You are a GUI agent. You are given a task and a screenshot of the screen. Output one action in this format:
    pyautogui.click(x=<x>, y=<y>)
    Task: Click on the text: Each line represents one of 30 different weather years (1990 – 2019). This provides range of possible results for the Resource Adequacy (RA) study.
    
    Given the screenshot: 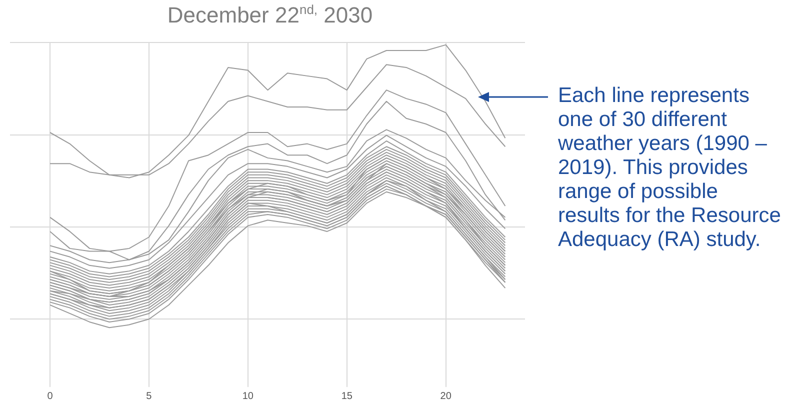 What is the action you would take?
    pyautogui.click(x=670, y=168)
    